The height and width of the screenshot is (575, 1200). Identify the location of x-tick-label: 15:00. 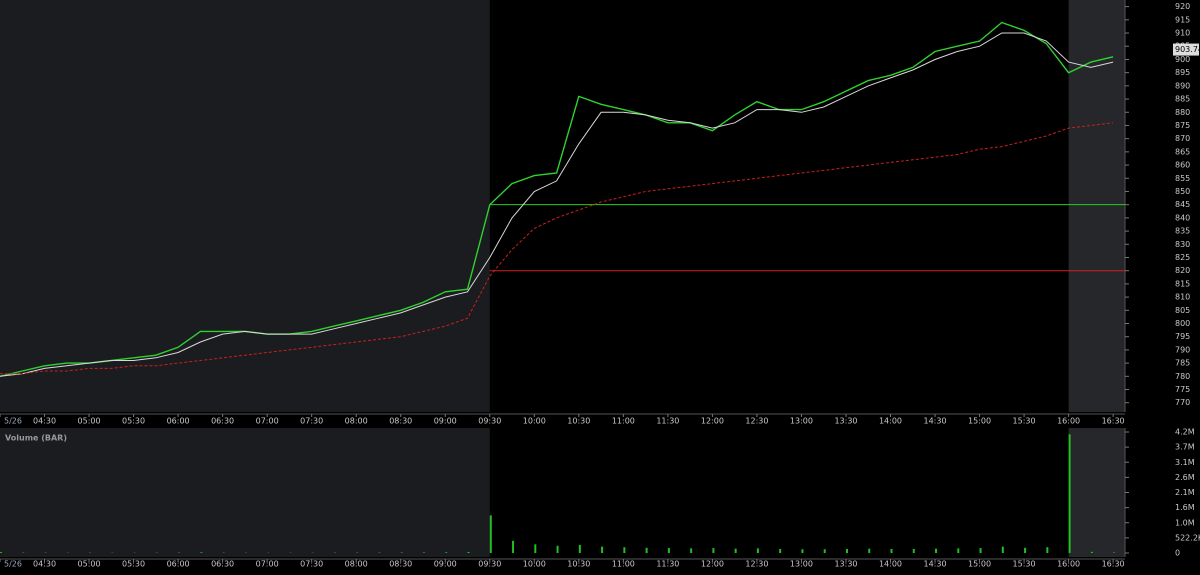
(979, 421).